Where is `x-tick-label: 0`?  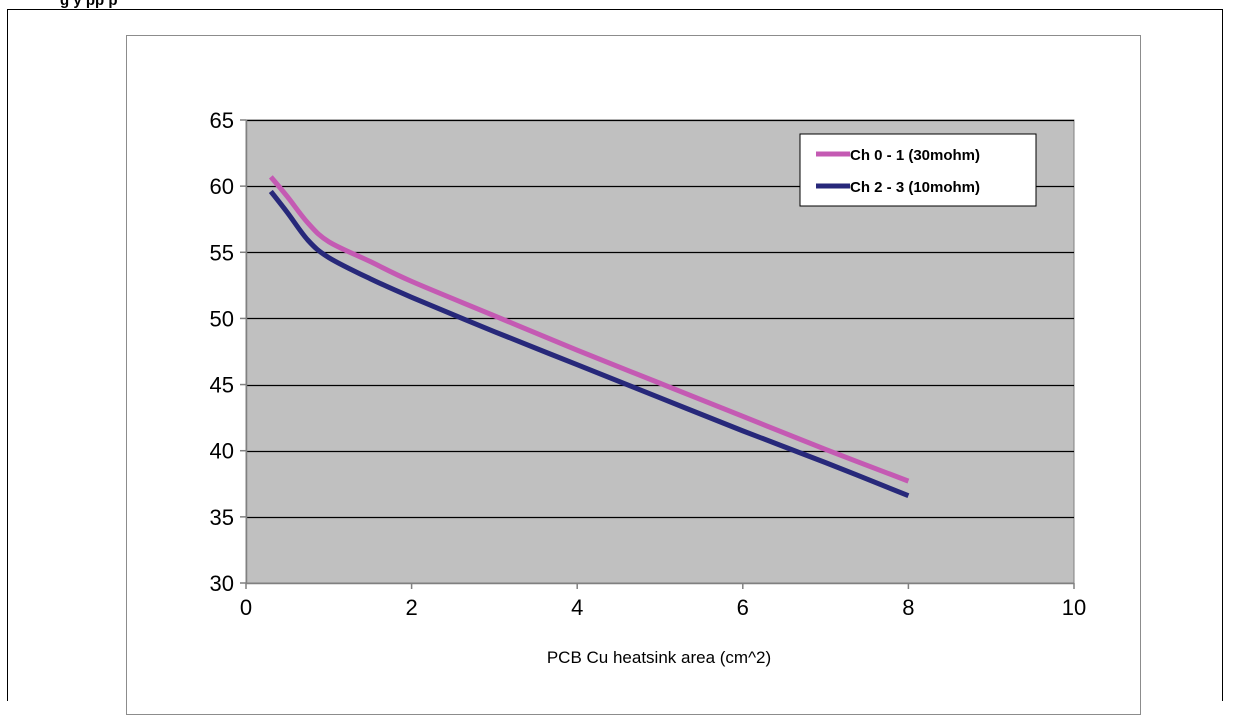 x-tick-label: 0 is located at coordinates (246, 607).